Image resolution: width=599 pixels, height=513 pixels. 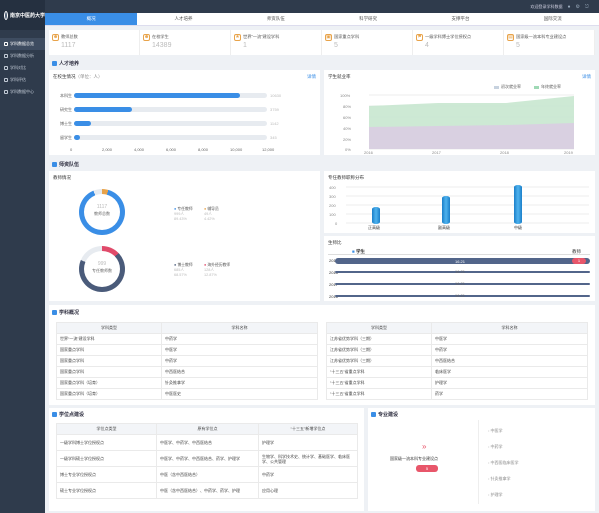 I want to click on table-row: 国家重点学科 中药学, so click(x=187, y=361).